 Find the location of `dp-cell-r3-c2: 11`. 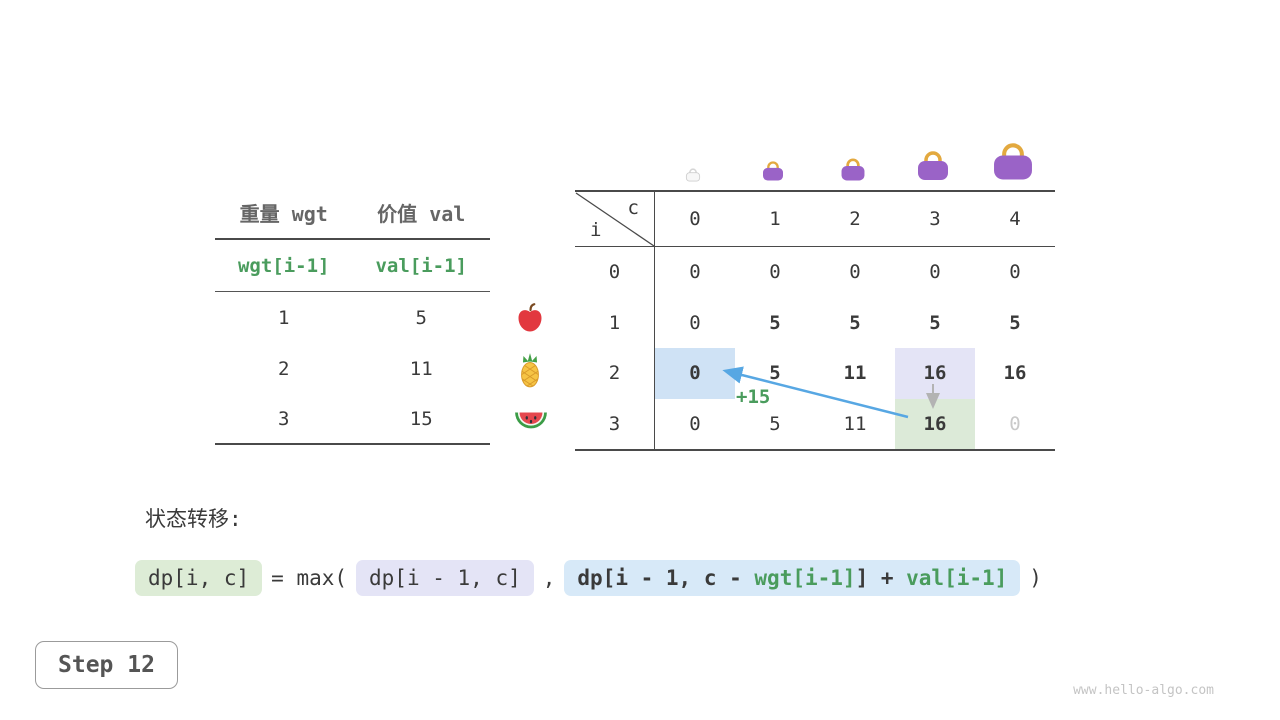

dp-cell-r3-c2: 11 is located at coordinates (855, 423).